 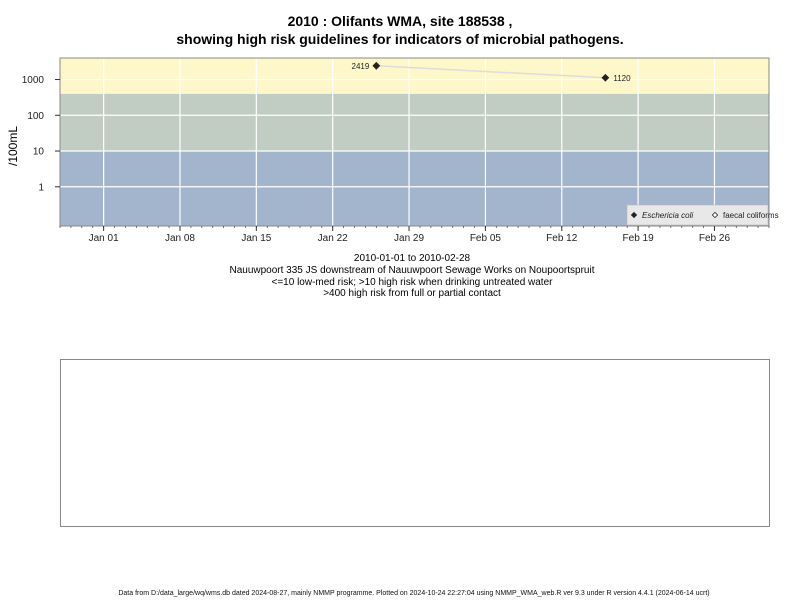 What do you see at coordinates (412, 258) in the screenshot?
I see `caption-date-range: 2010-01-01 to 2010-02-28` at bounding box center [412, 258].